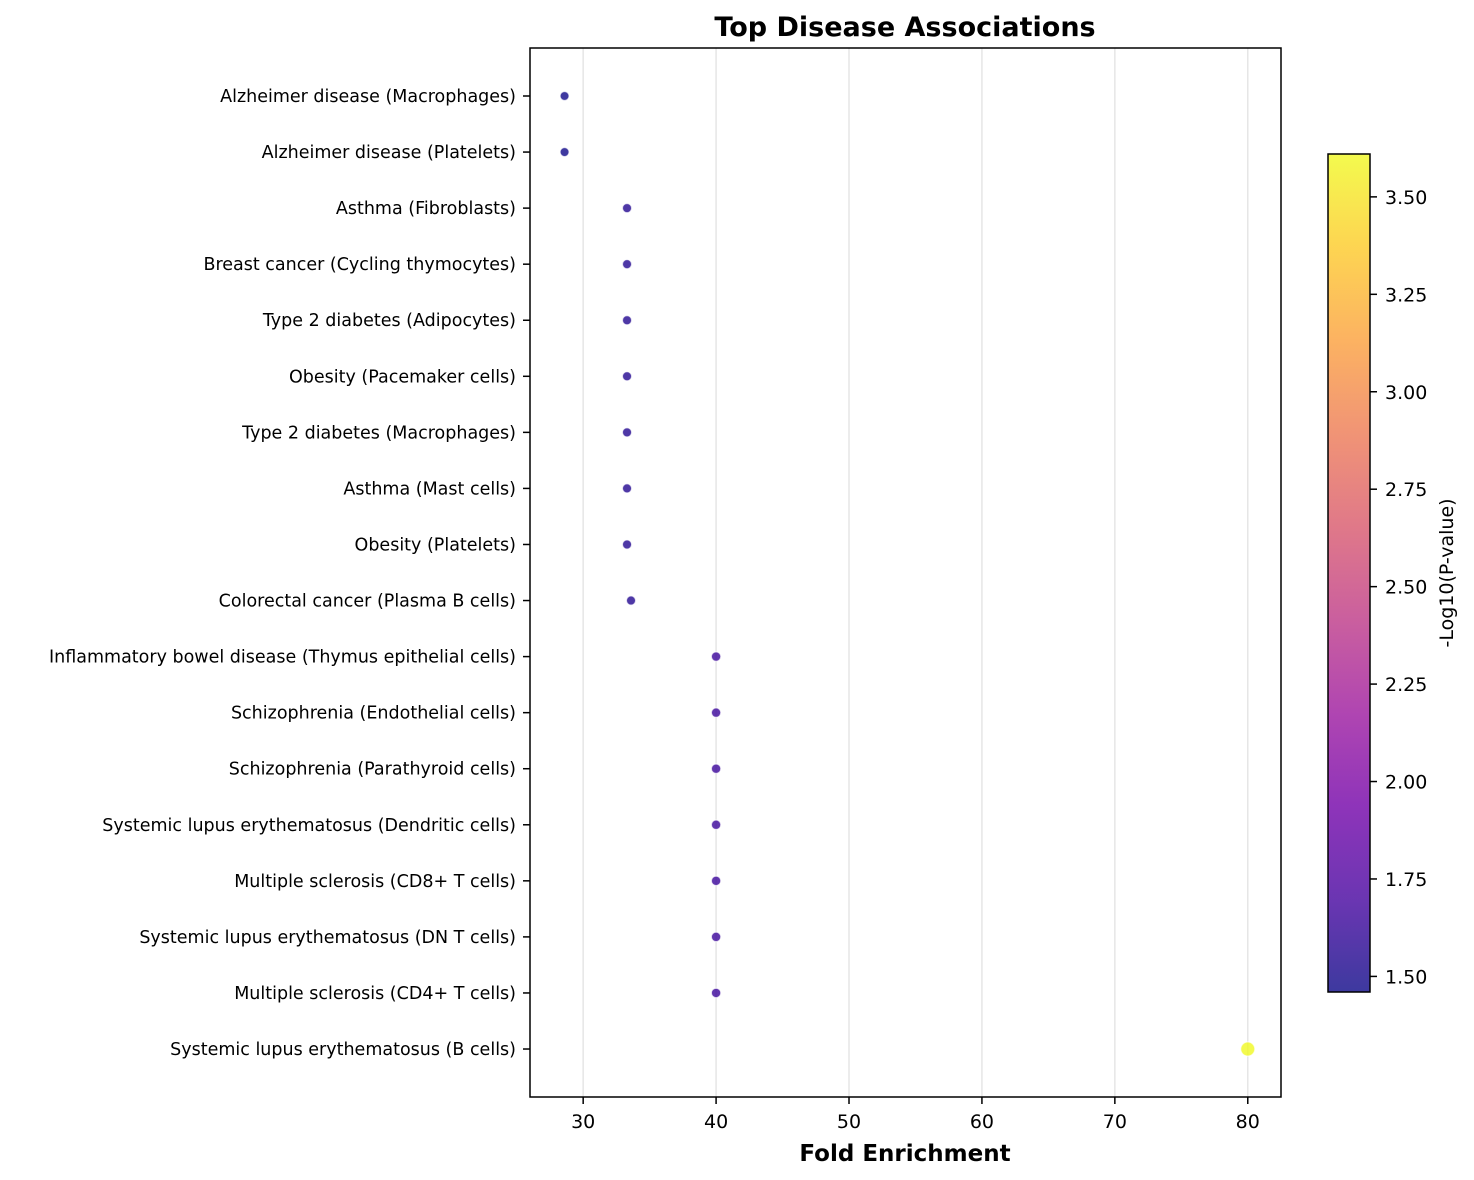 The image size is (1474, 1180). Describe the element at coordinates (373, 714) in the screenshot. I see `y-category-label: Schizophrenia (Endothelial cells)` at that location.